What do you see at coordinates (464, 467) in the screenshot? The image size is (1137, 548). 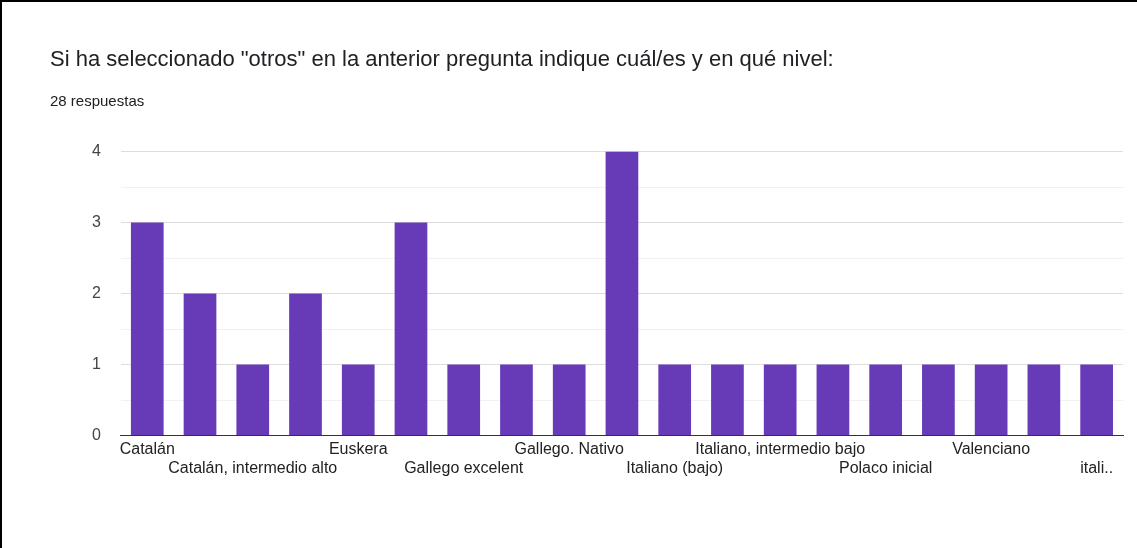 I see `x-tick-label: Gallego excelent` at bounding box center [464, 467].